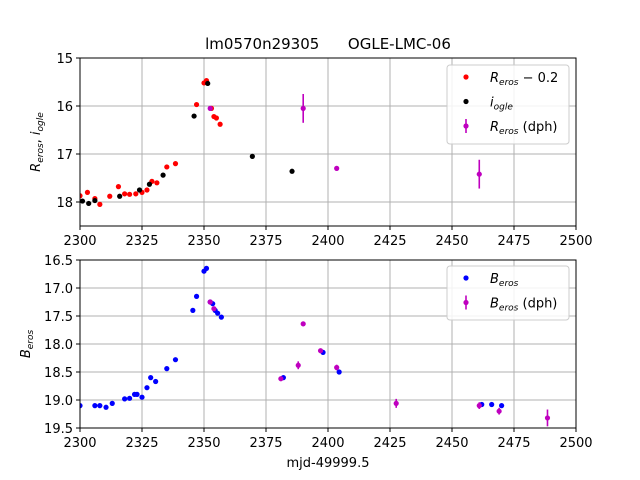 Image resolution: width=640 pixels, height=480 pixels. Describe the element at coordinates (328, 463) in the screenshot. I see `x-axis-label: mjd-49999.5` at that location.